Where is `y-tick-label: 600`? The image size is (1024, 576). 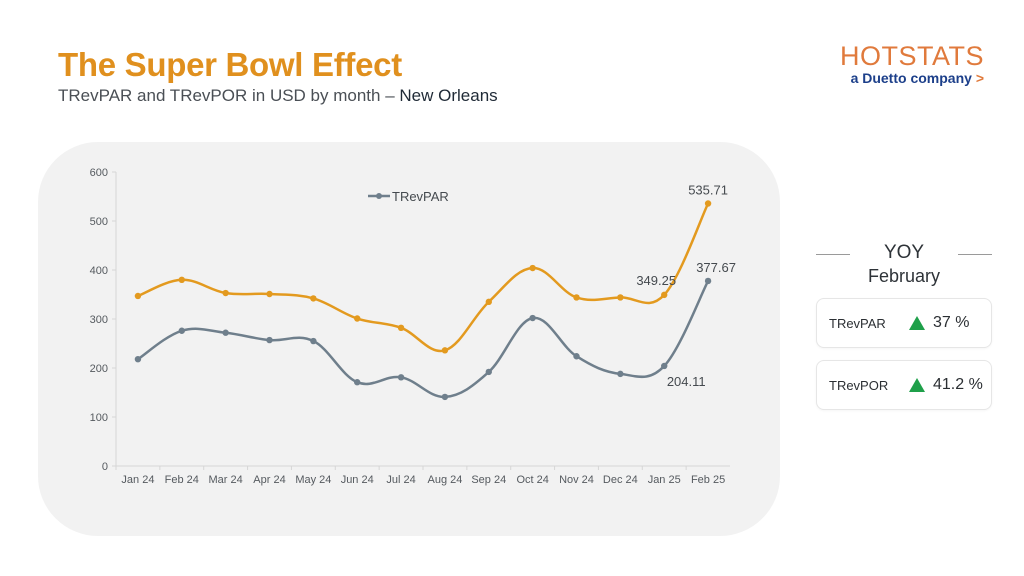
y-tick-label: 600 is located at coordinates (99, 173).